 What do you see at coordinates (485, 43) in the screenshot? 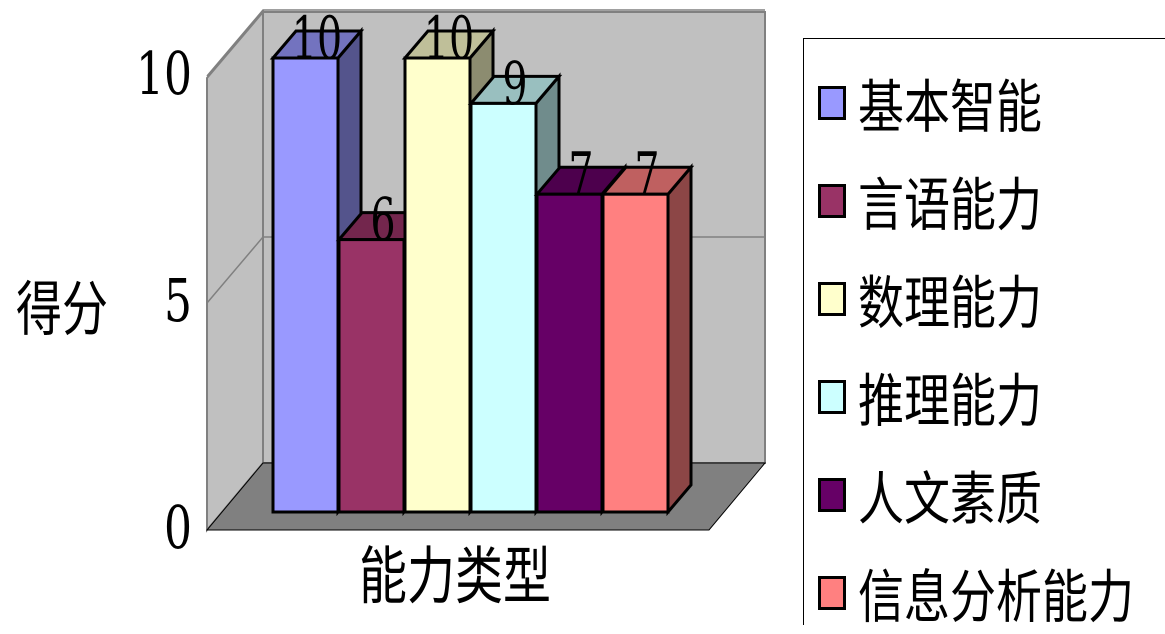
I see `gridline` at bounding box center [485, 43].